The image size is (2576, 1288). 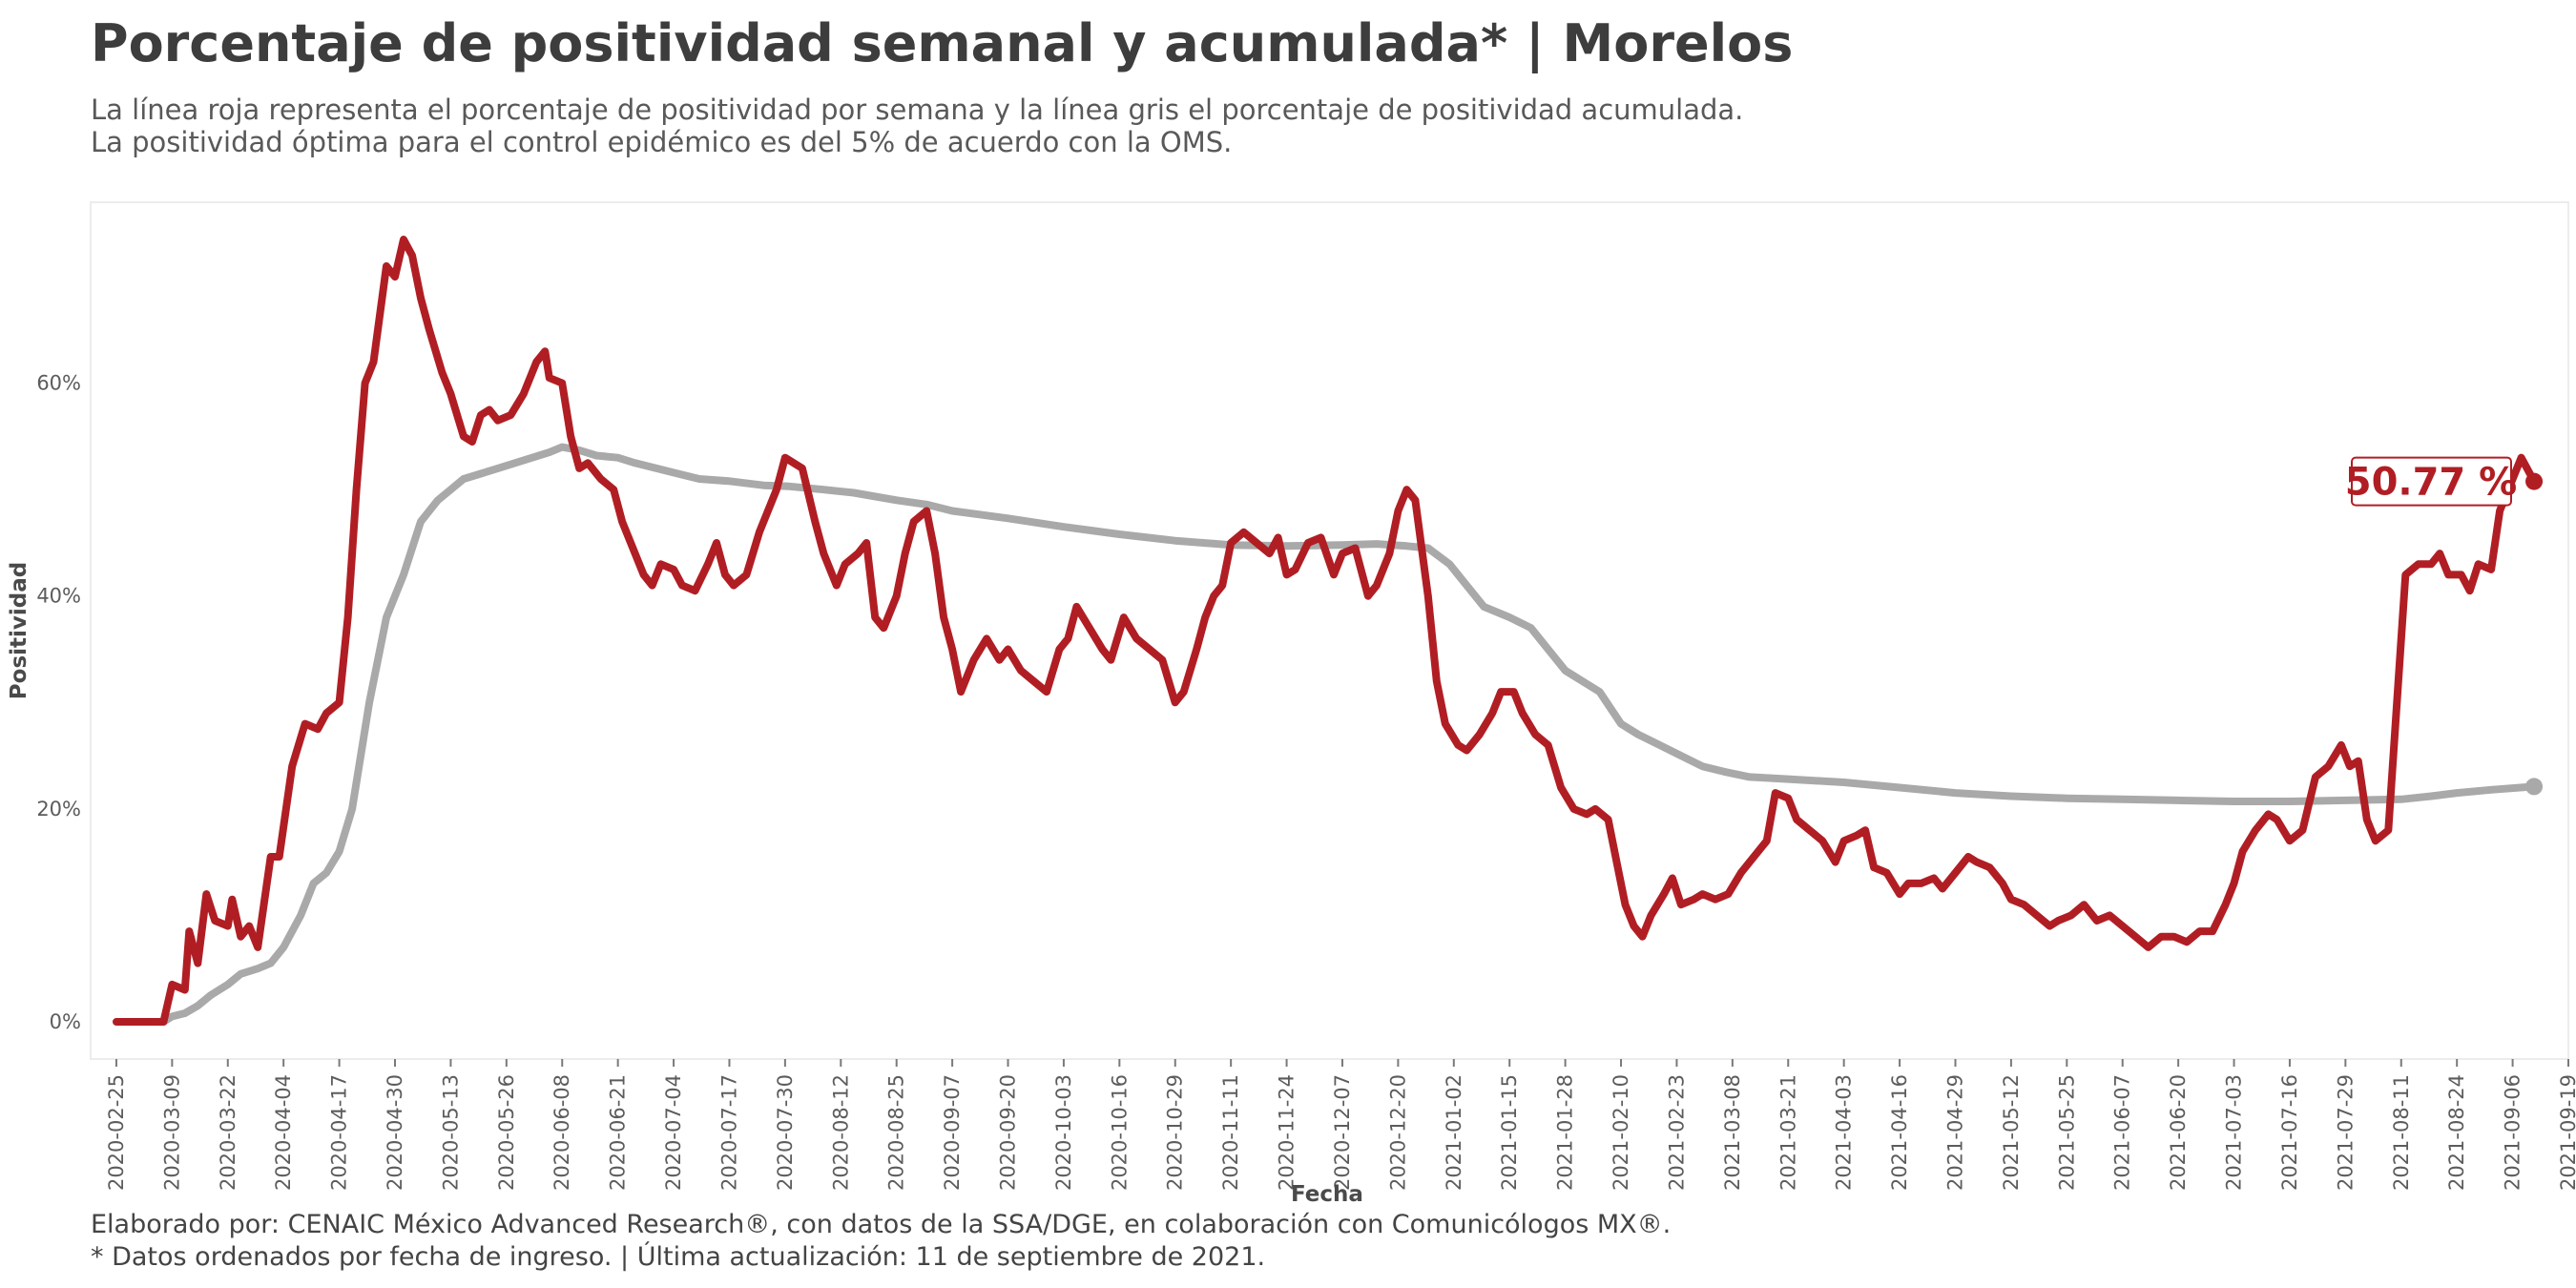 What do you see at coordinates (1230, 1132) in the screenshot?
I see `x-tick-label: 2020-11-11` at bounding box center [1230, 1132].